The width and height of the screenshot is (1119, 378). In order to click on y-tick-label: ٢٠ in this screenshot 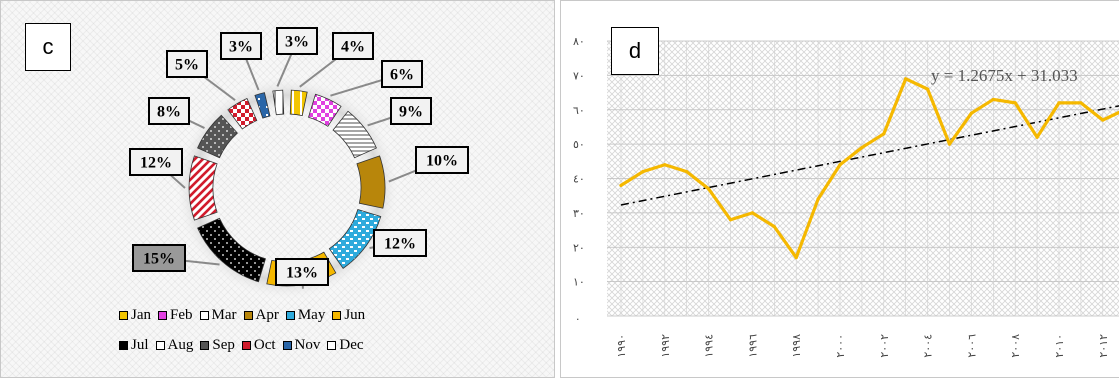, I will do `click(579, 247)`.